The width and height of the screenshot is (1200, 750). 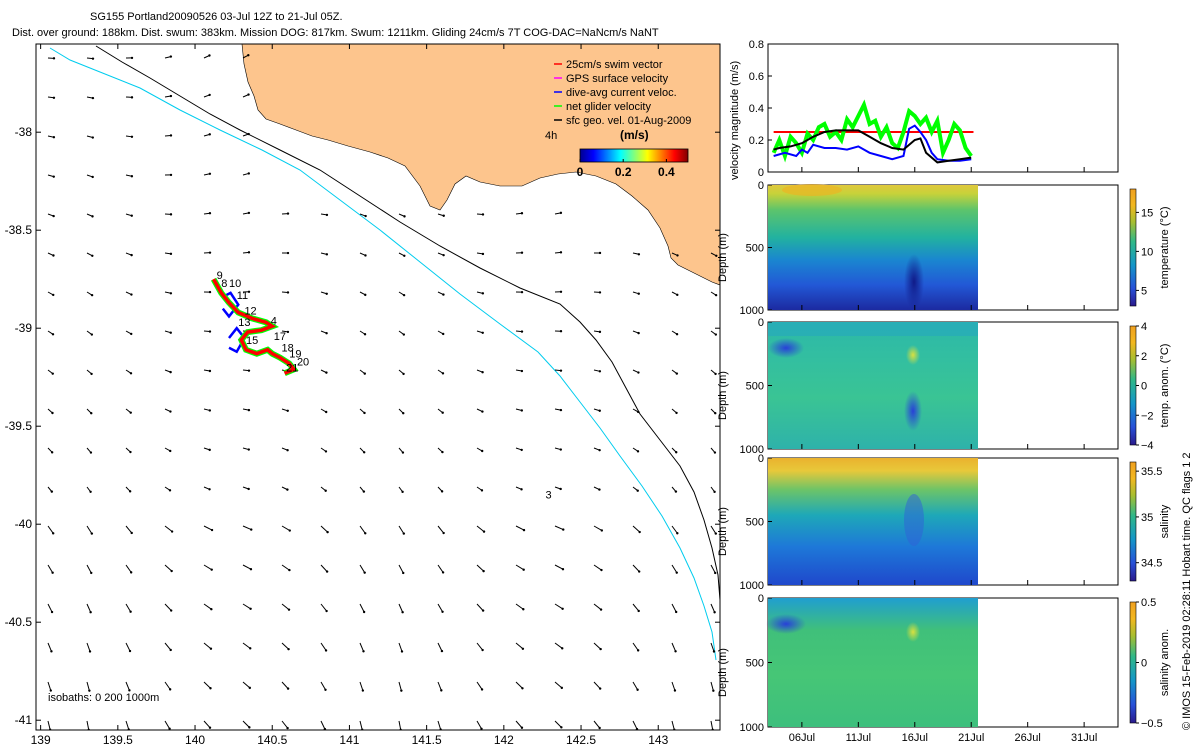 What do you see at coordinates (272, 740) in the screenshot?
I see `map-xtick-label: 140.5` at bounding box center [272, 740].